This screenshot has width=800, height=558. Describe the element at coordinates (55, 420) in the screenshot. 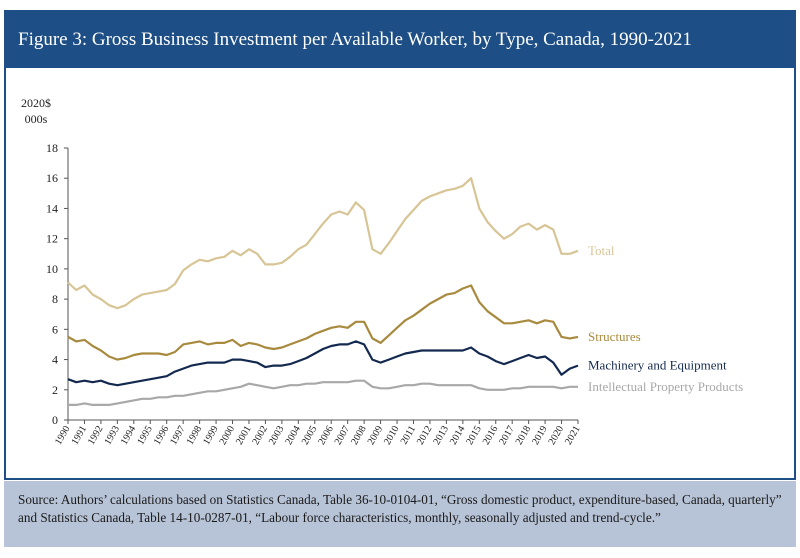

I see `y-tick-label: 0` at that location.